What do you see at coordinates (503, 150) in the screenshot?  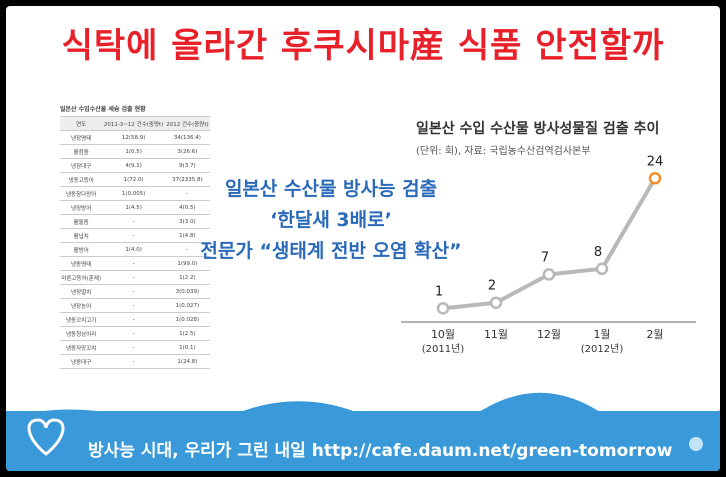 I see `chart-subtitle: (단위: 회), 자료: 국립농수산검역검사본부` at bounding box center [503, 150].